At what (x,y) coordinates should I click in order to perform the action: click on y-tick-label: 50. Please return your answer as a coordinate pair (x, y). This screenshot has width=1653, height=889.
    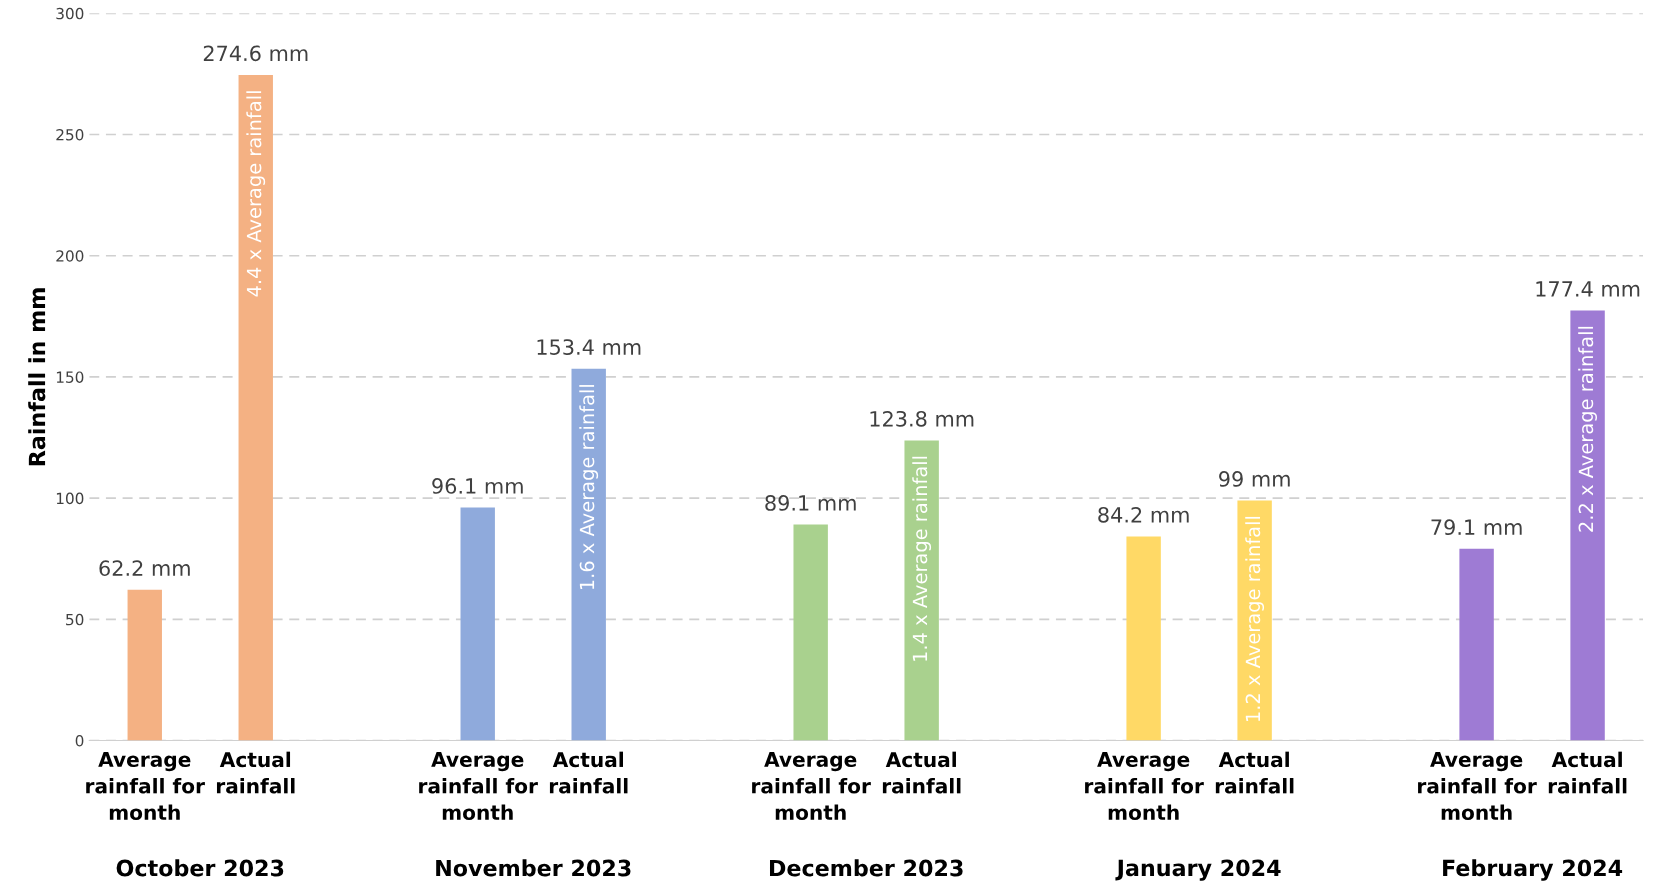
    Looking at the image, I should click on (75, 619).